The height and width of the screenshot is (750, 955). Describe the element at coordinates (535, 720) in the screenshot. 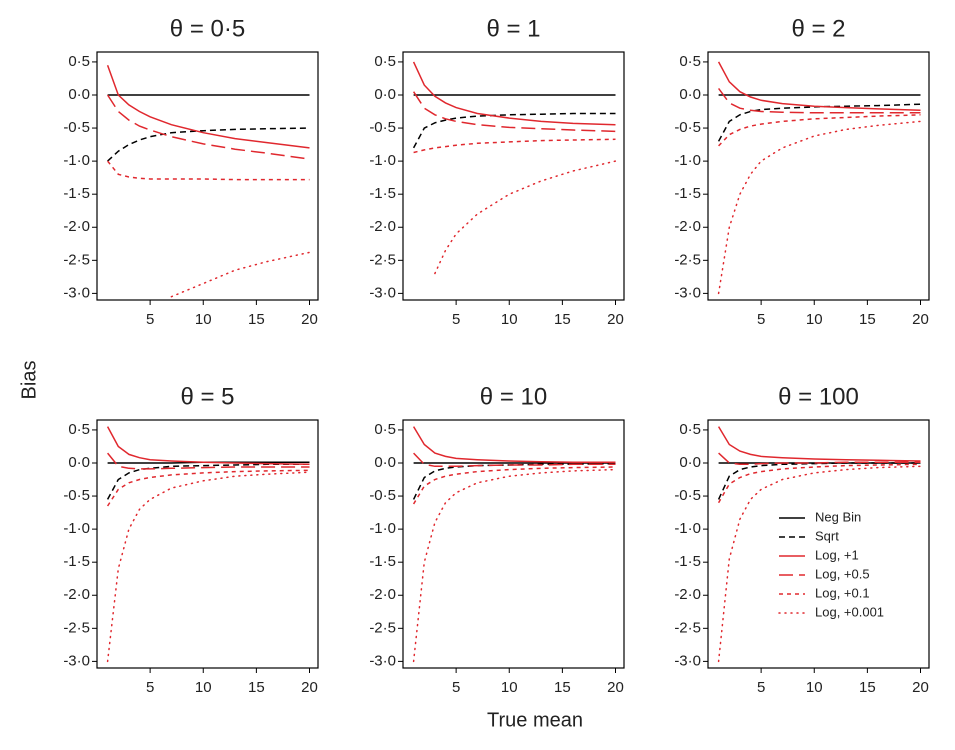

I see `x-axis-label: True mean` at that location.